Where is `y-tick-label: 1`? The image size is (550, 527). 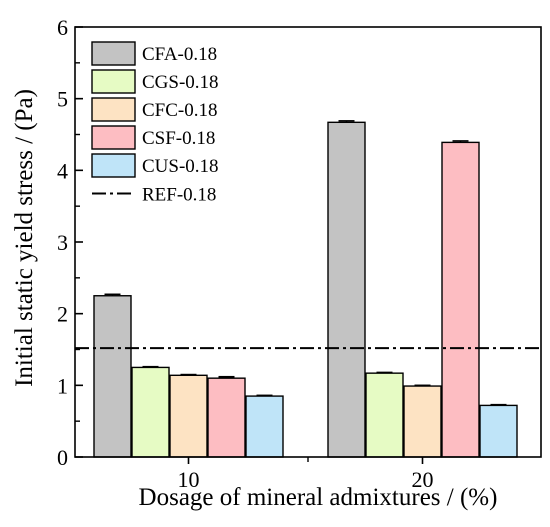 y-tick-label: 1 is located at coordinates (62, 385).